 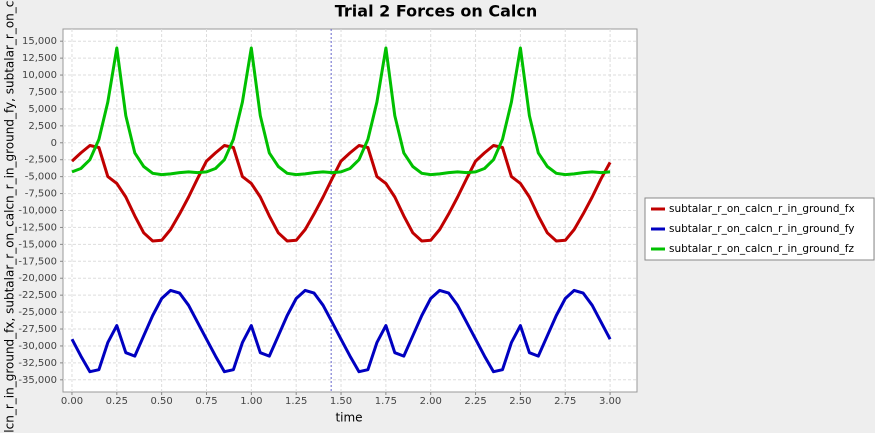 I want to click on y-tick-label: 12,500, so click(x=39, y=58).